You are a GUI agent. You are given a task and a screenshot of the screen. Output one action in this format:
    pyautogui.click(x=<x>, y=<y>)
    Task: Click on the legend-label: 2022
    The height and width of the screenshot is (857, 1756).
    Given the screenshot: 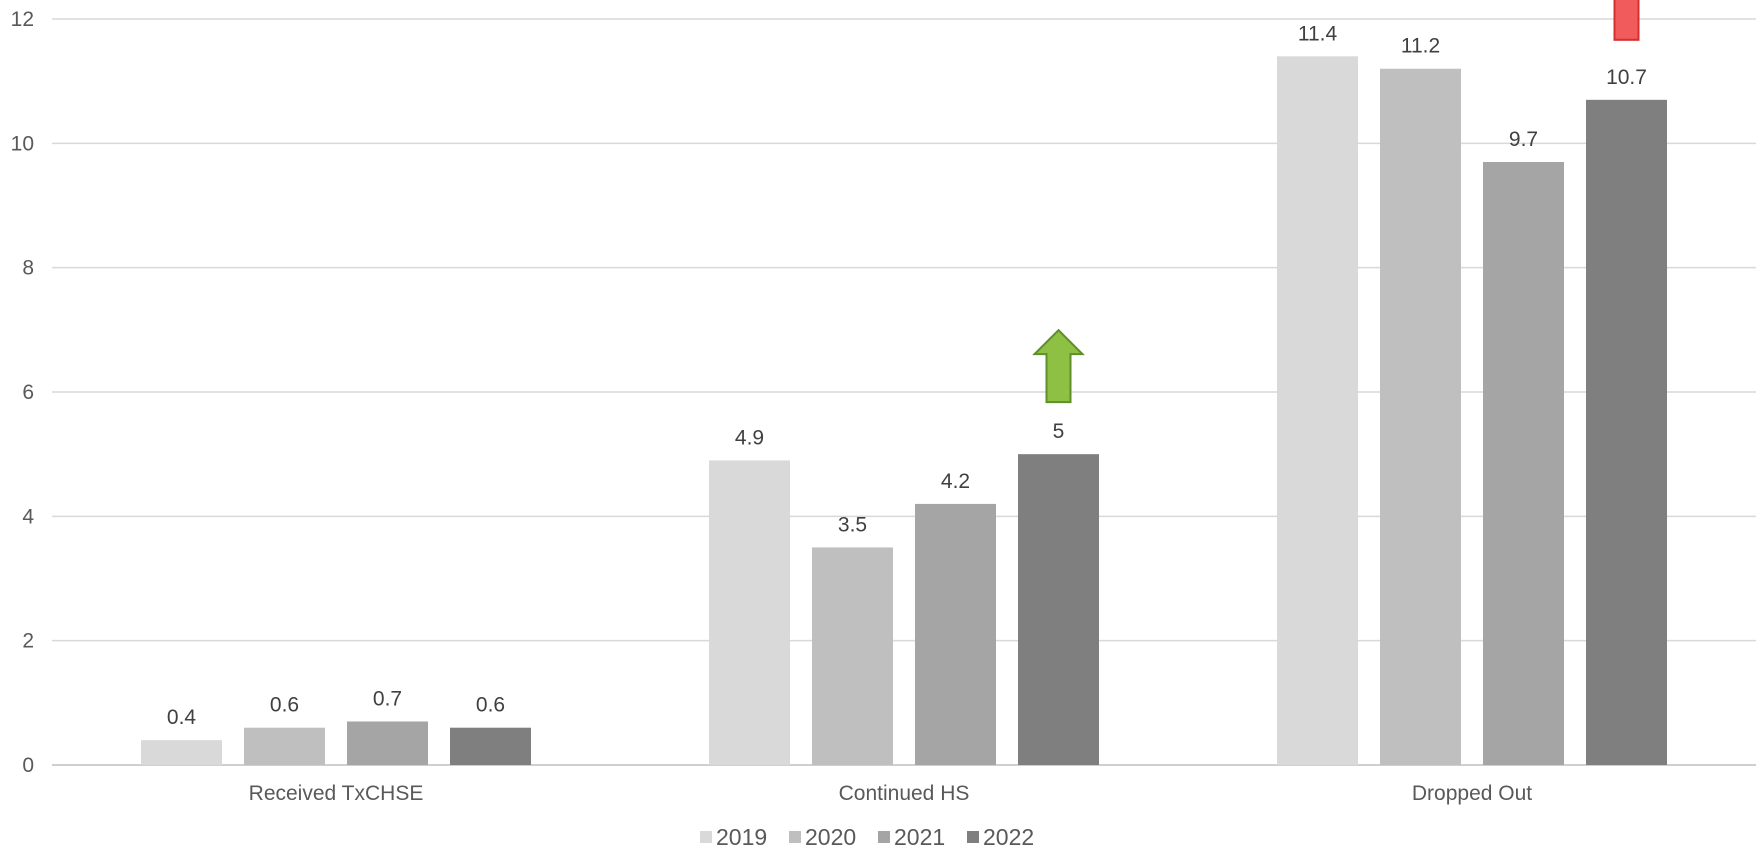 What is the action you would take?
    pyautogui.click(x=1008, y=837)
    